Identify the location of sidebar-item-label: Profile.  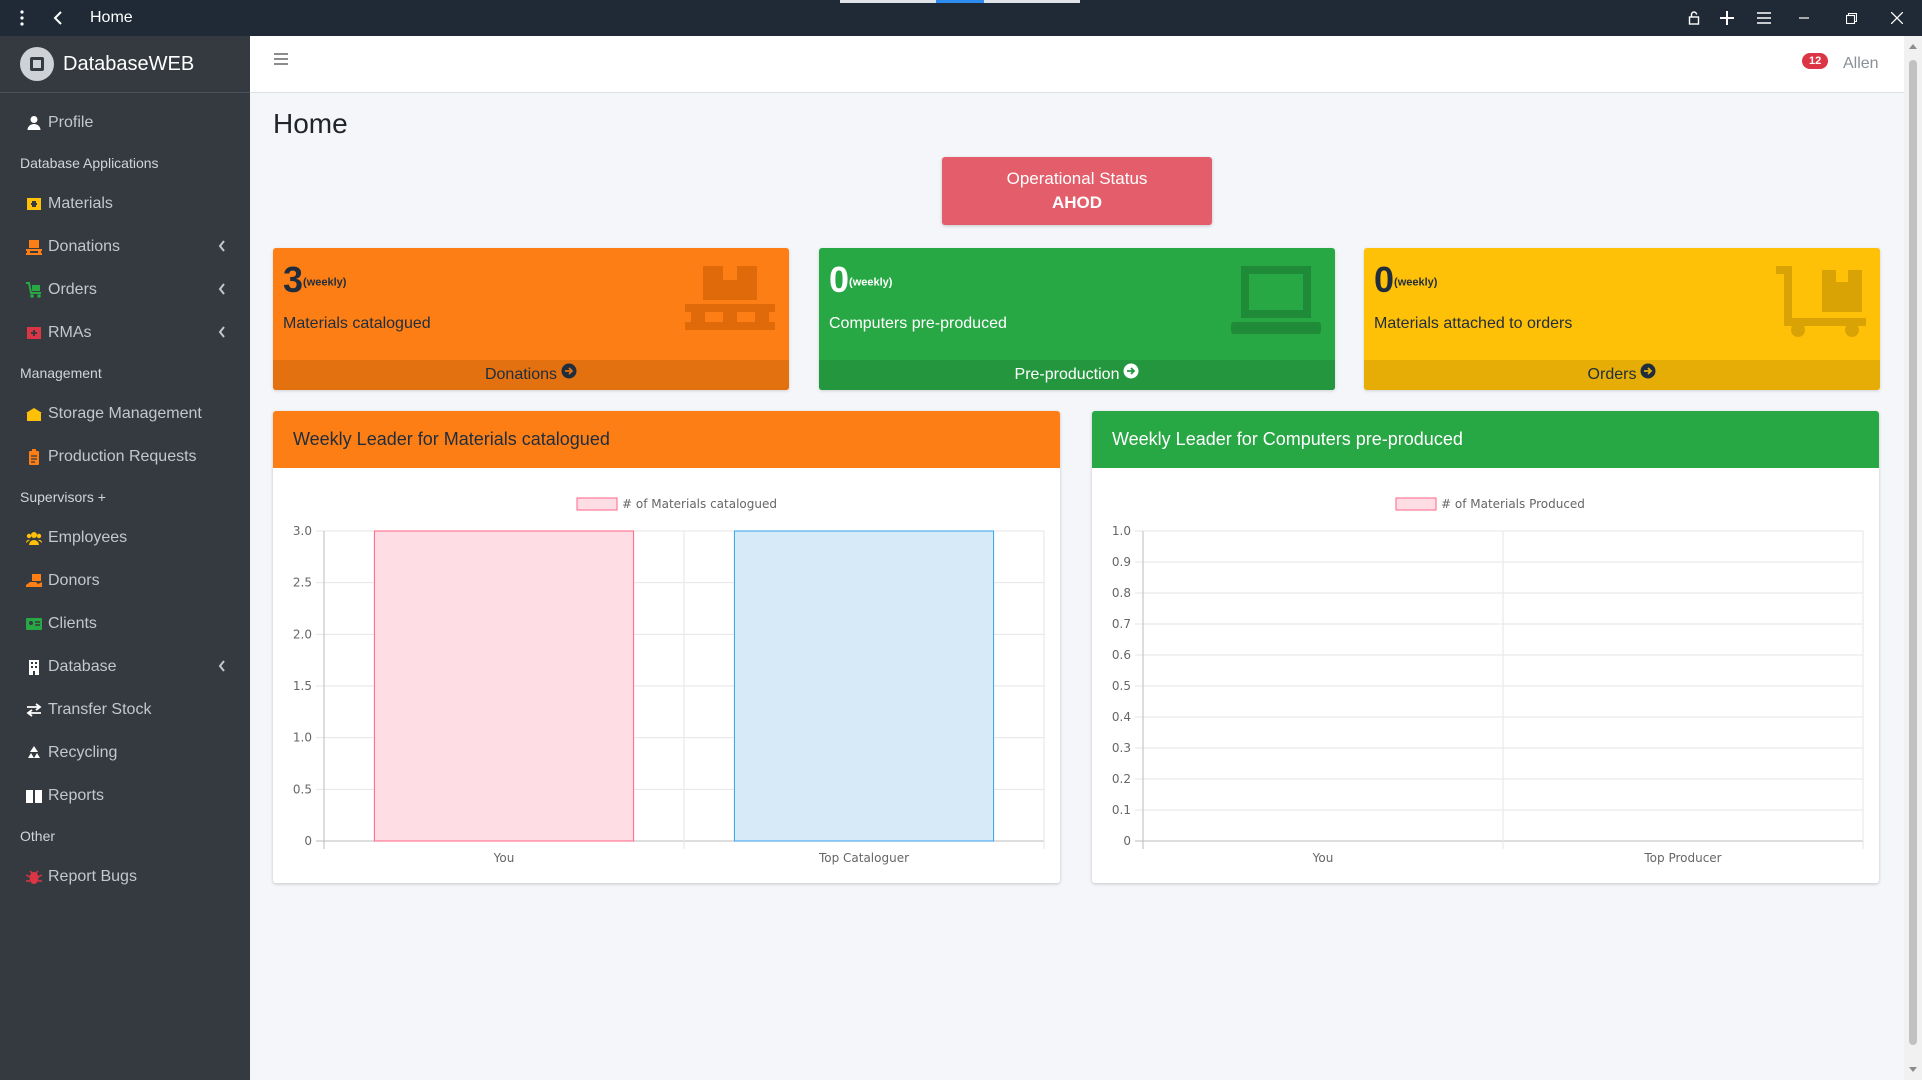
(71, 122).